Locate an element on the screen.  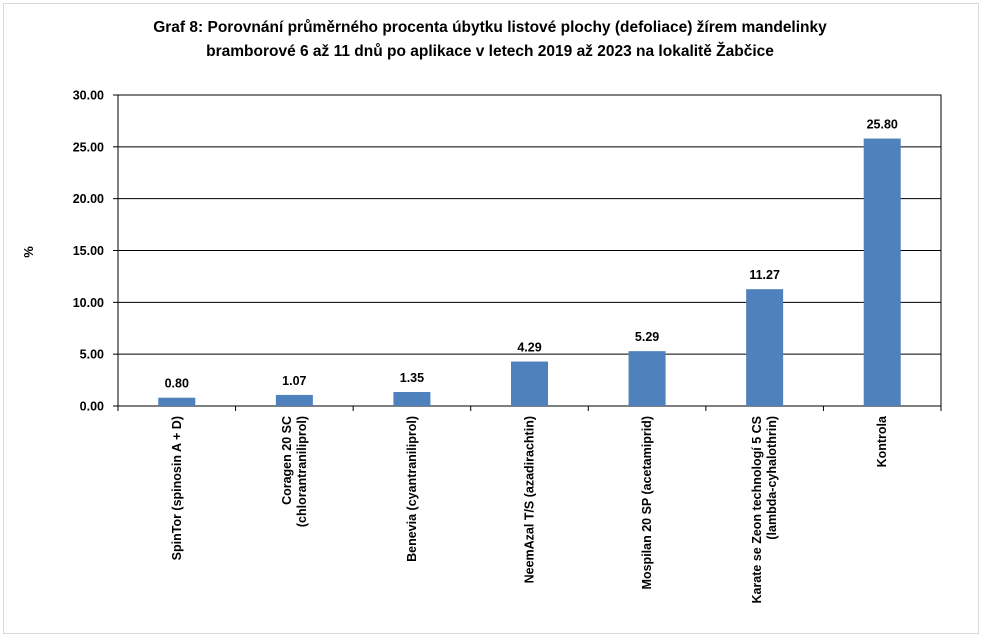
y-axis-title: % is located at coordinates (28, 252).